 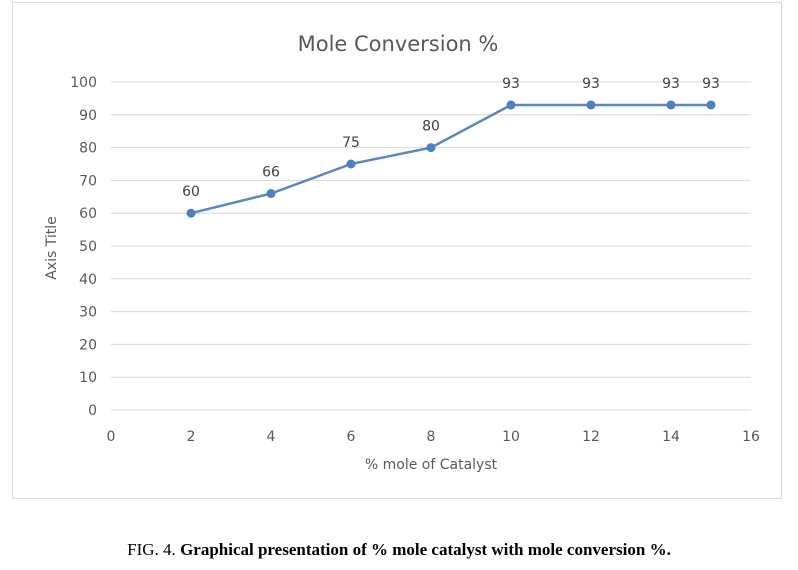 I want to click on x-tick-label: 16, so click(x=751, y=437).